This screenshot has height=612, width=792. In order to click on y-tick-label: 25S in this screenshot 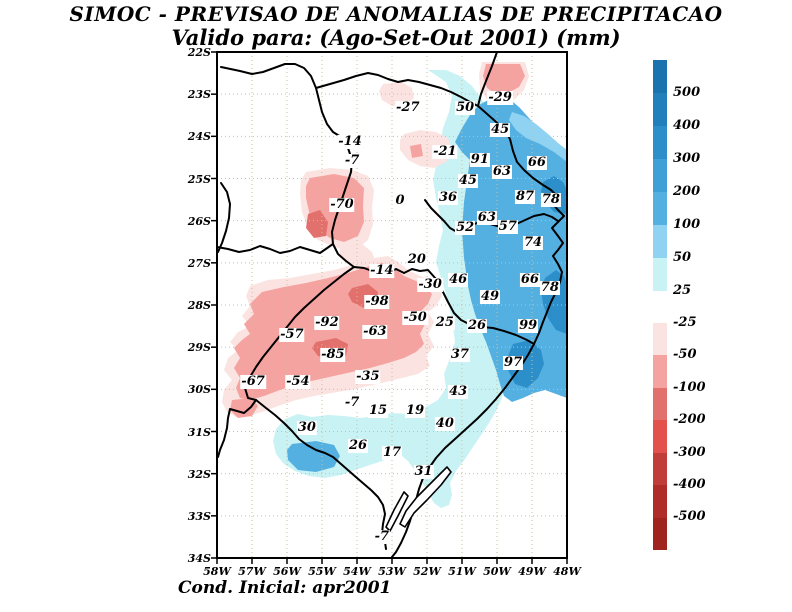, I will do `click(199, 179)`.